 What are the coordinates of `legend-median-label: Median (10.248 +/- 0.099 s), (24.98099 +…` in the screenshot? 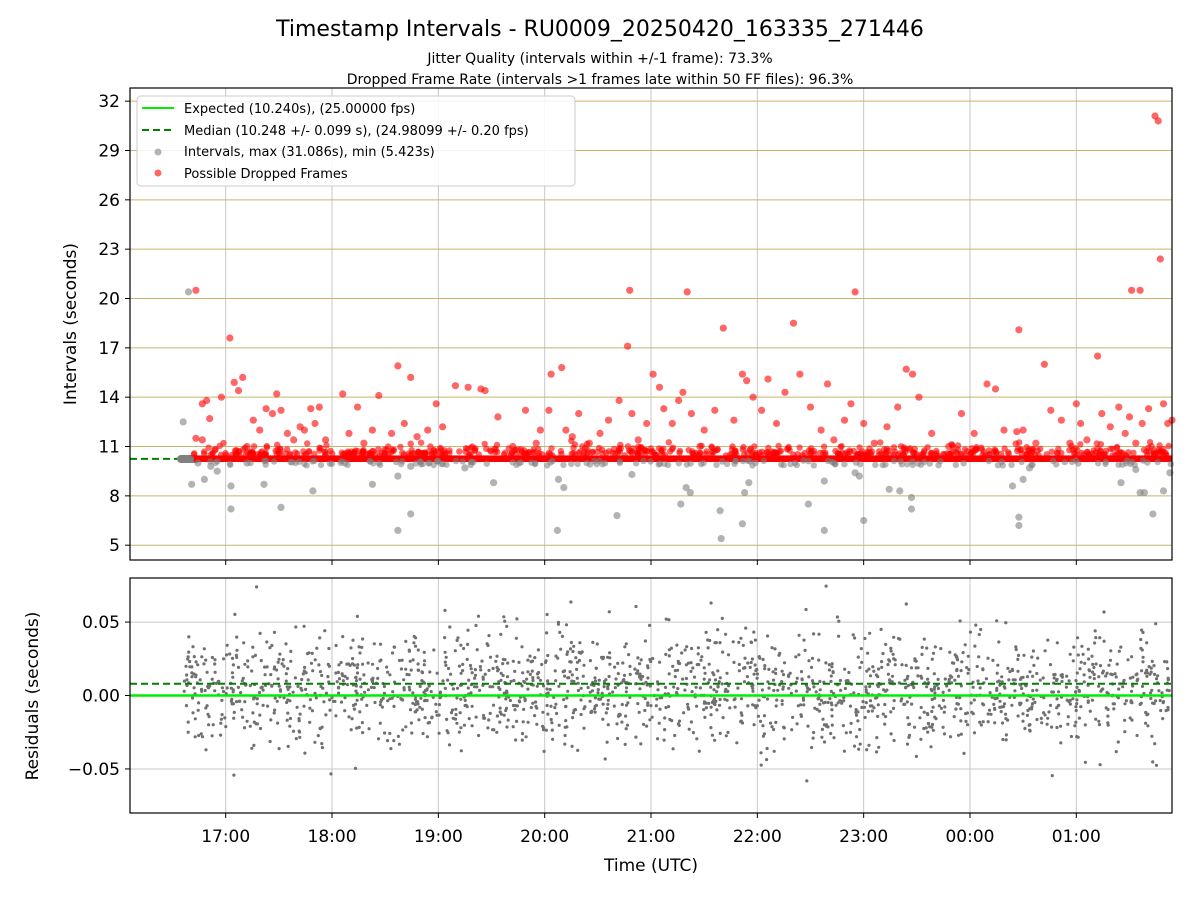 It's located at (356, 131).